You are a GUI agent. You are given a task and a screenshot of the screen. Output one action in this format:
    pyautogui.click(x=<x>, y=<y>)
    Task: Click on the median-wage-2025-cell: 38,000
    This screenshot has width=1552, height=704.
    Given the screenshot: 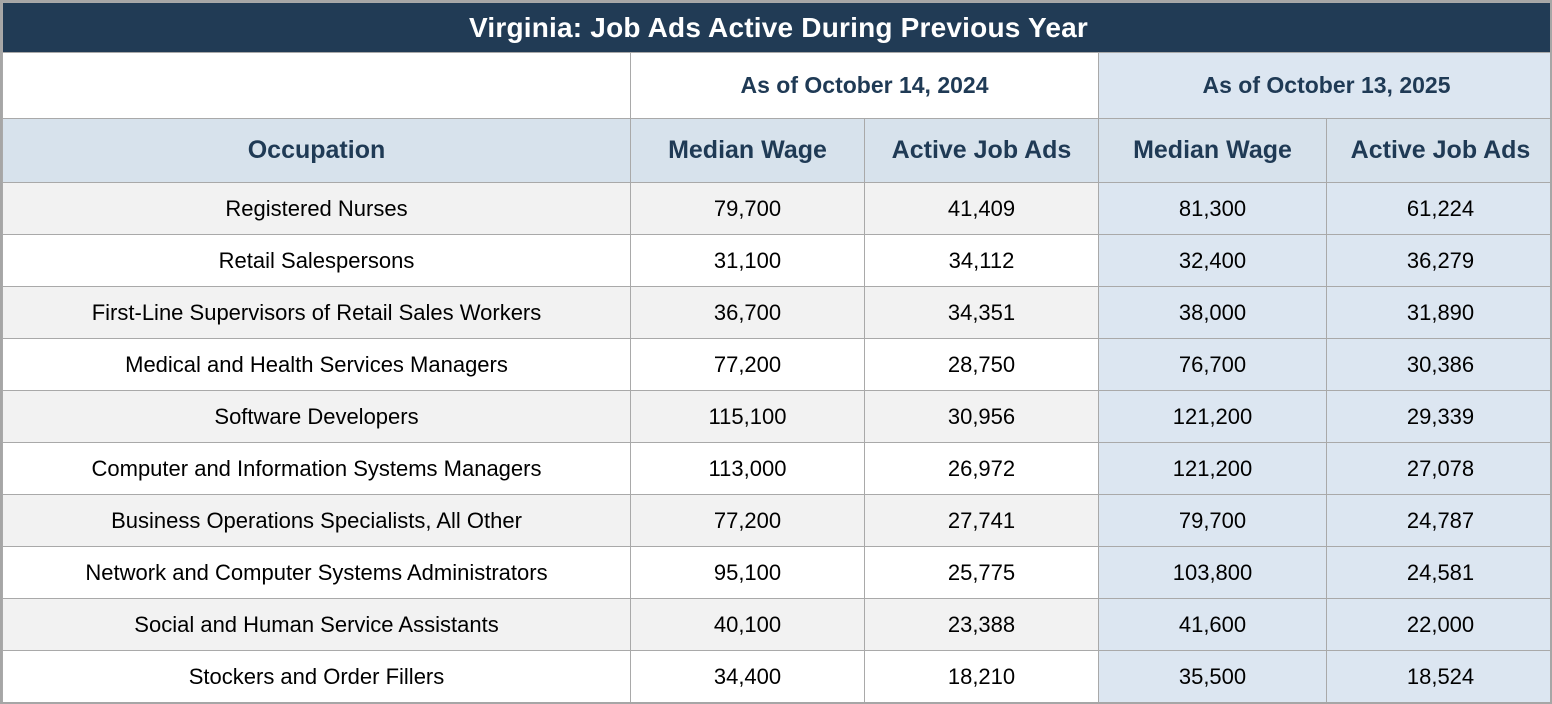 What is the action you would take?
    pyautogui.click(x=1212, y=312)
    